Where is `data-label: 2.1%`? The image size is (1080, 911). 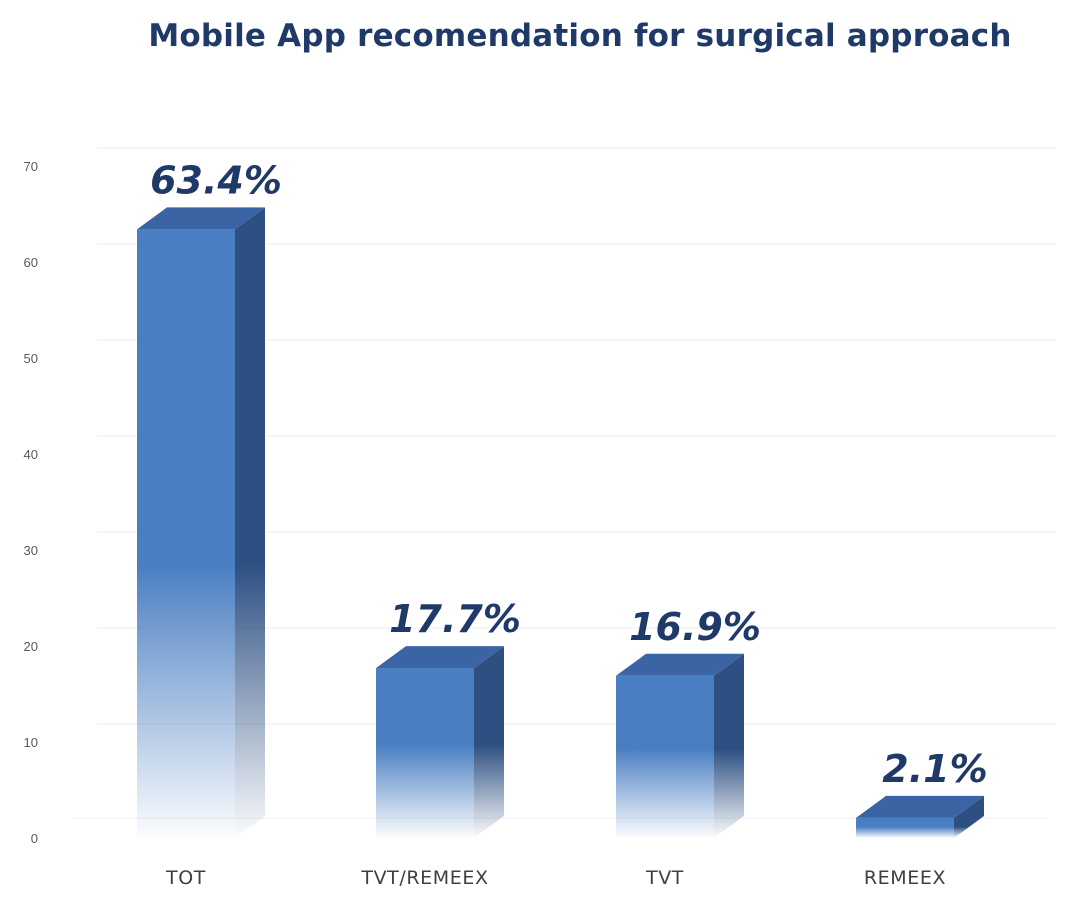
data-label: 2.1% is located at coordinates (934, 769).